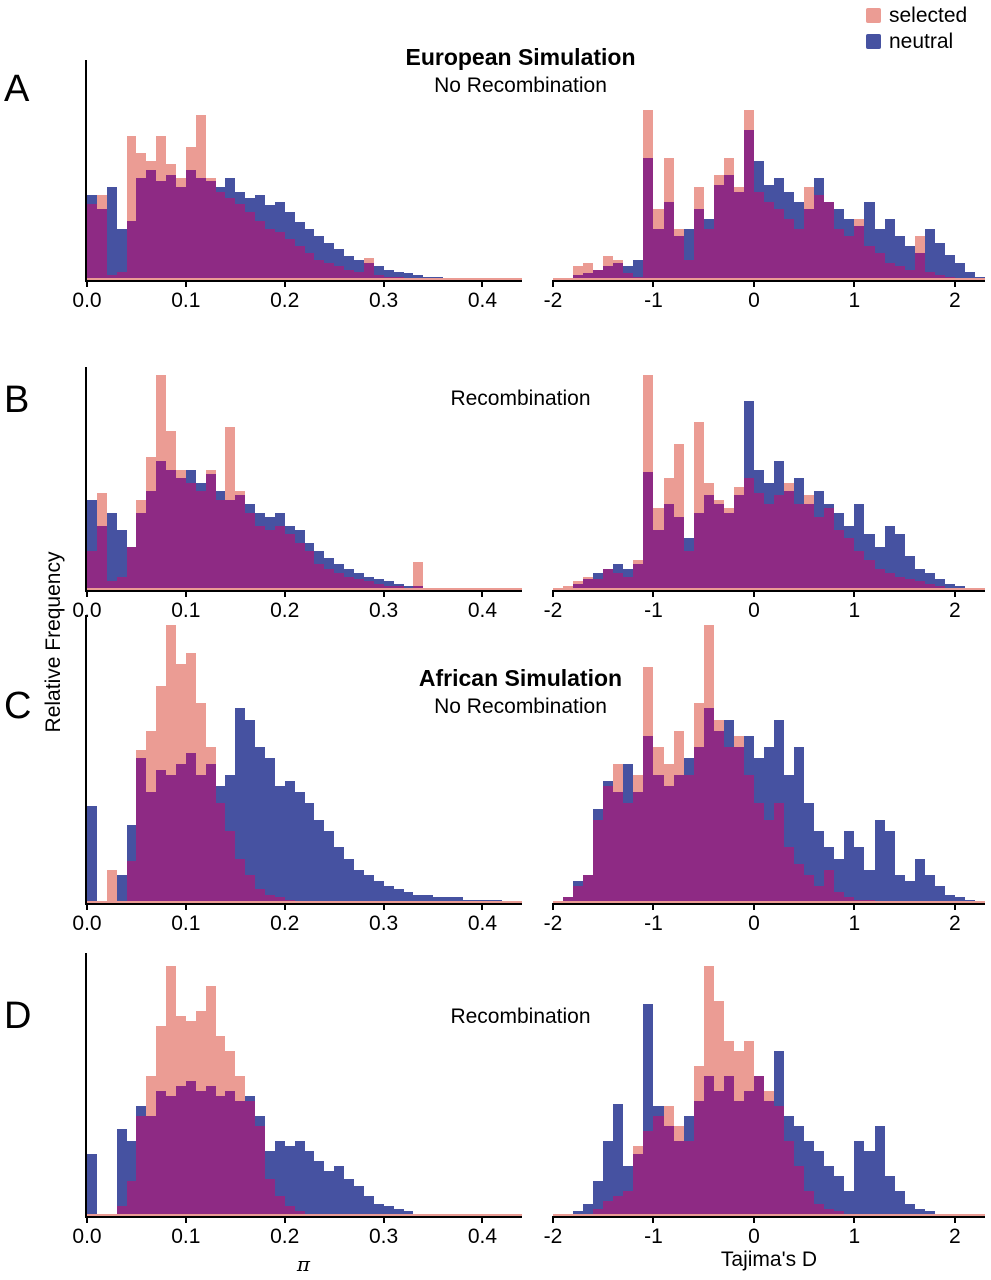 This screenshot has height=1280, width=991. I want to click on bars-area, so click(304, 764).